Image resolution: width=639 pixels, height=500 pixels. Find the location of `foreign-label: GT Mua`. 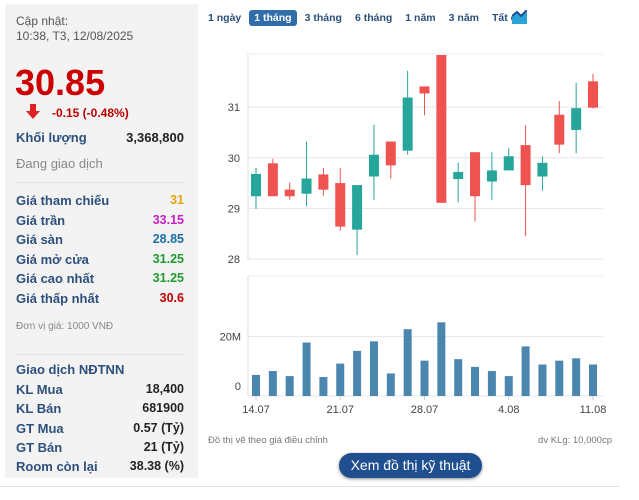

foreign-label: GT Mua is located at coordinates (40, 428).